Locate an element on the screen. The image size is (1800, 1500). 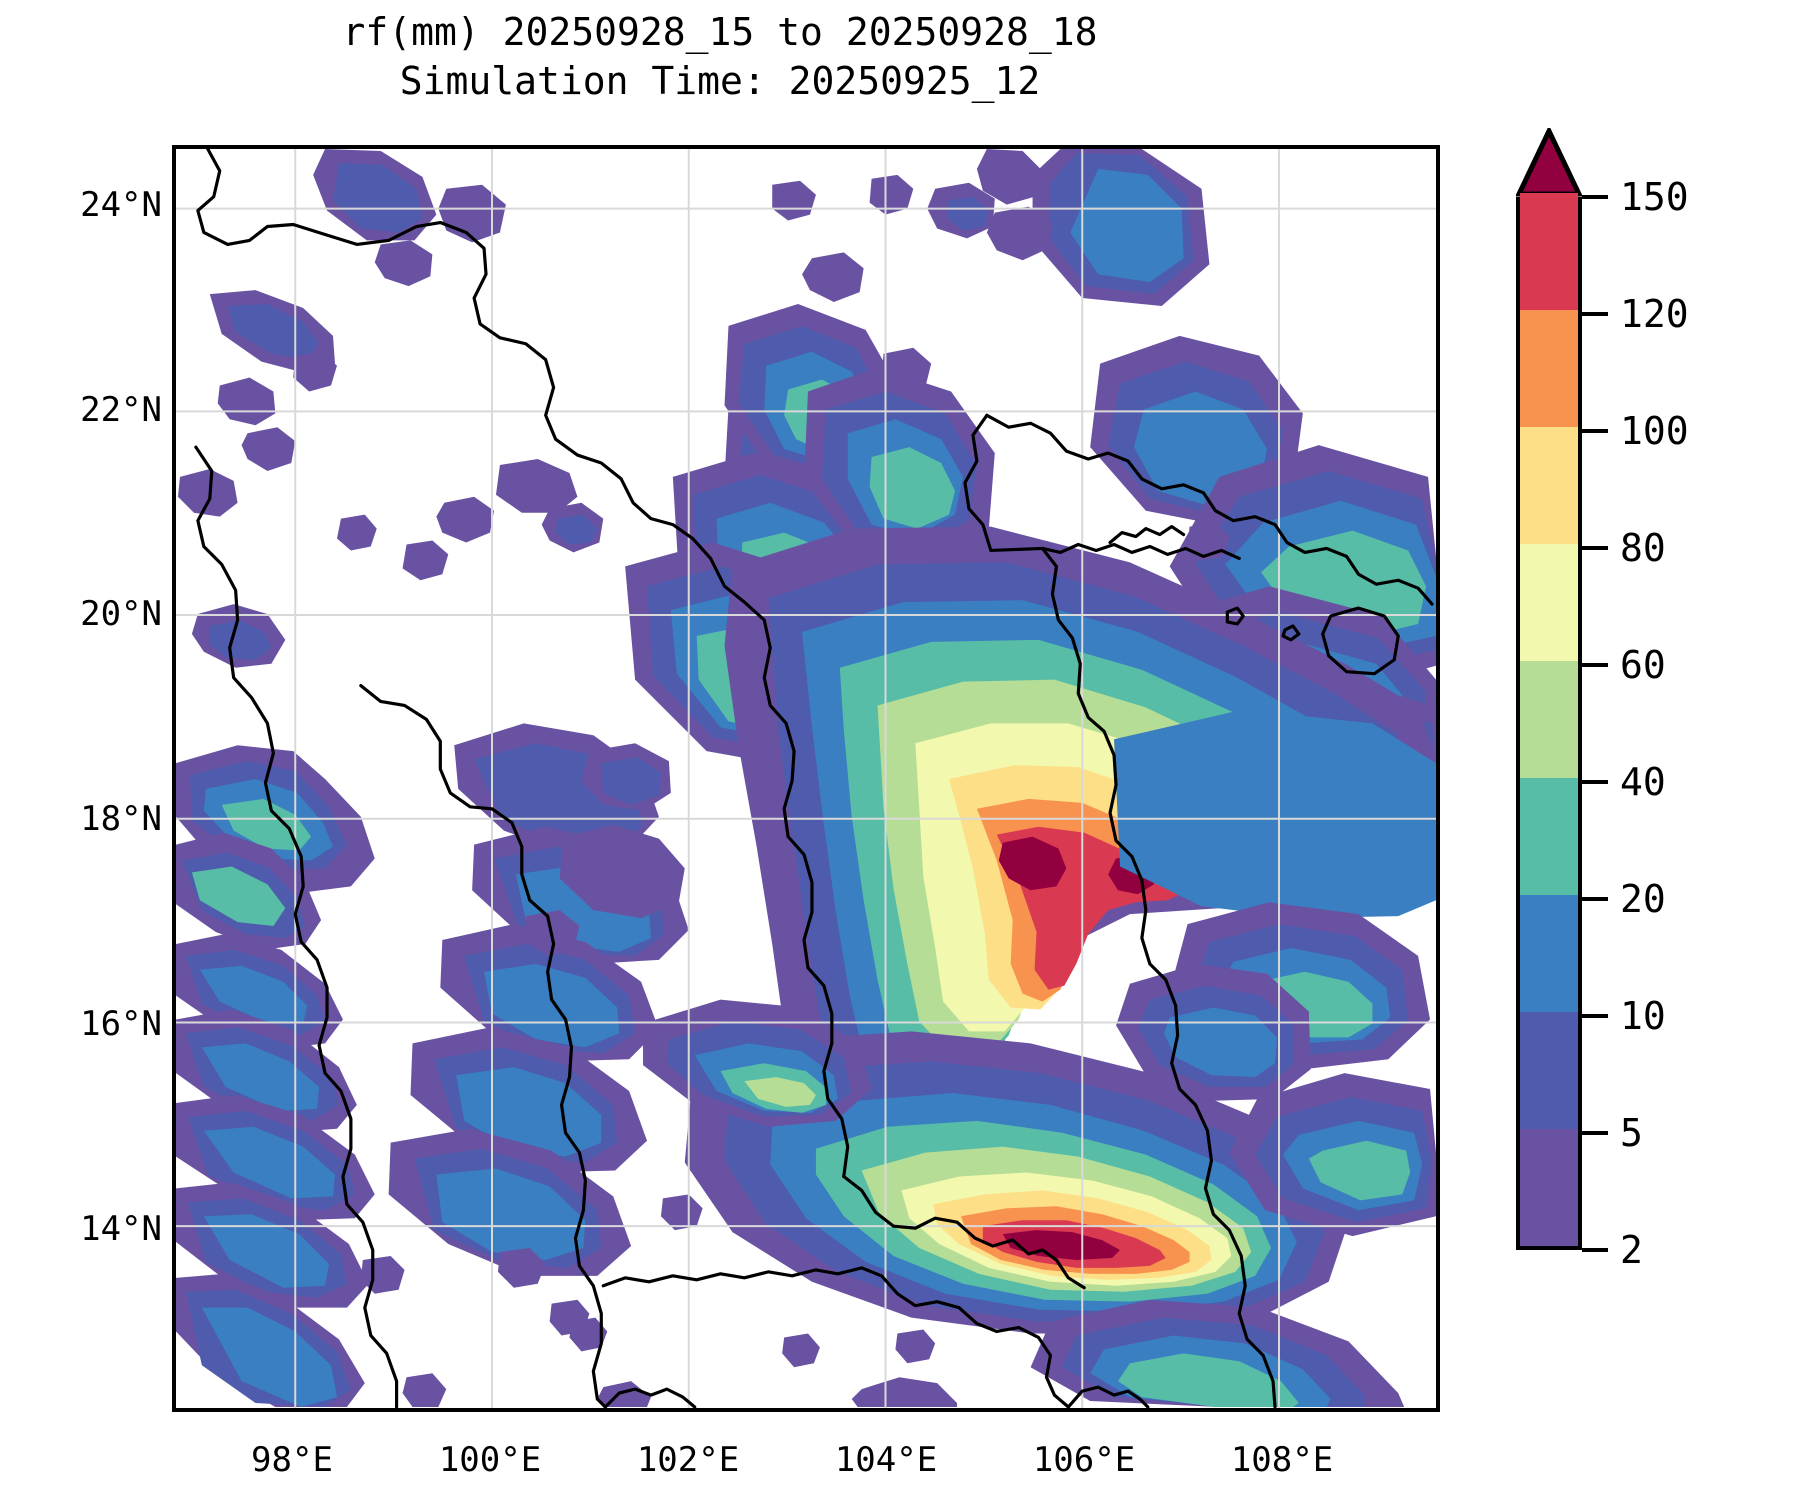
ytick-20N: 20°N is located at coordinates (121, 614).